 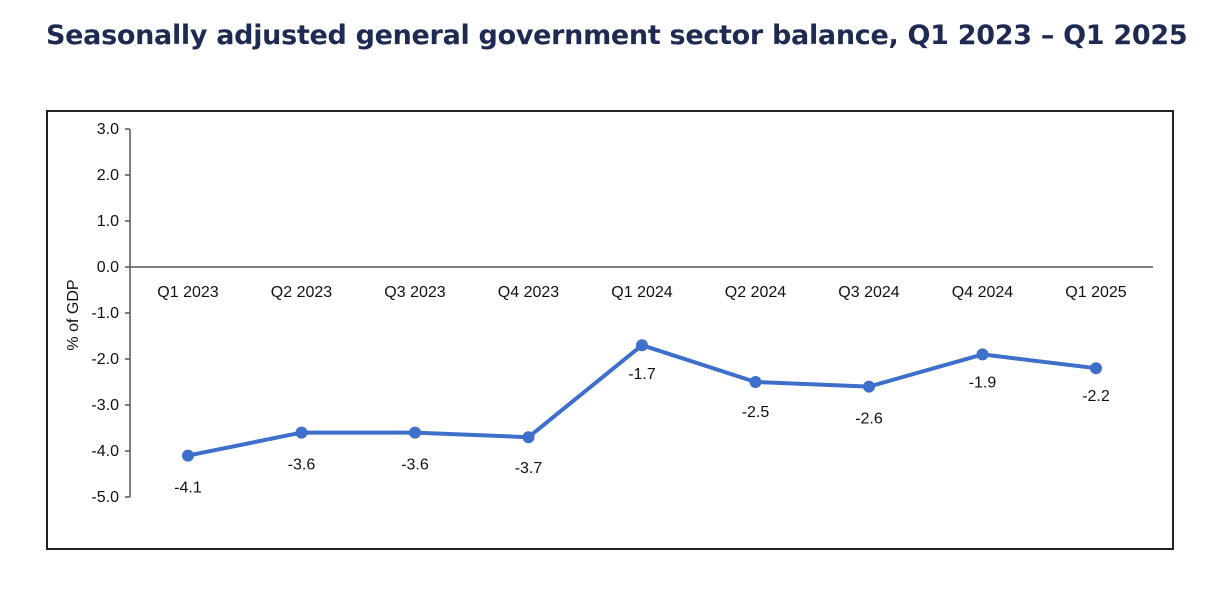 I want to click on data-label: -4.1, so click(x=188, y=488).